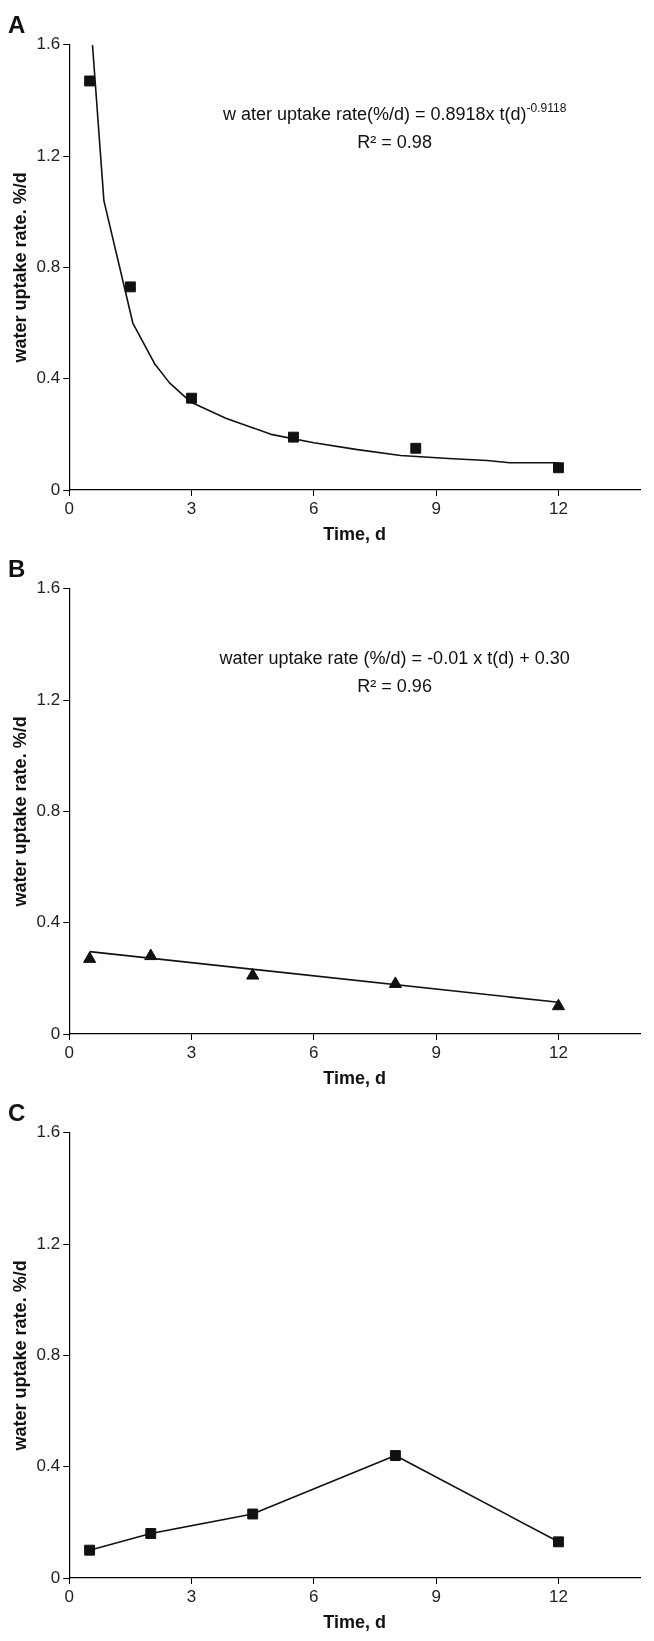 This screenshot has height=1641, width=654. What do you see at coordinates (394, 685) in the screenshot?
I see `annotation: R² = 0.96` at bounding box center [394, 685].